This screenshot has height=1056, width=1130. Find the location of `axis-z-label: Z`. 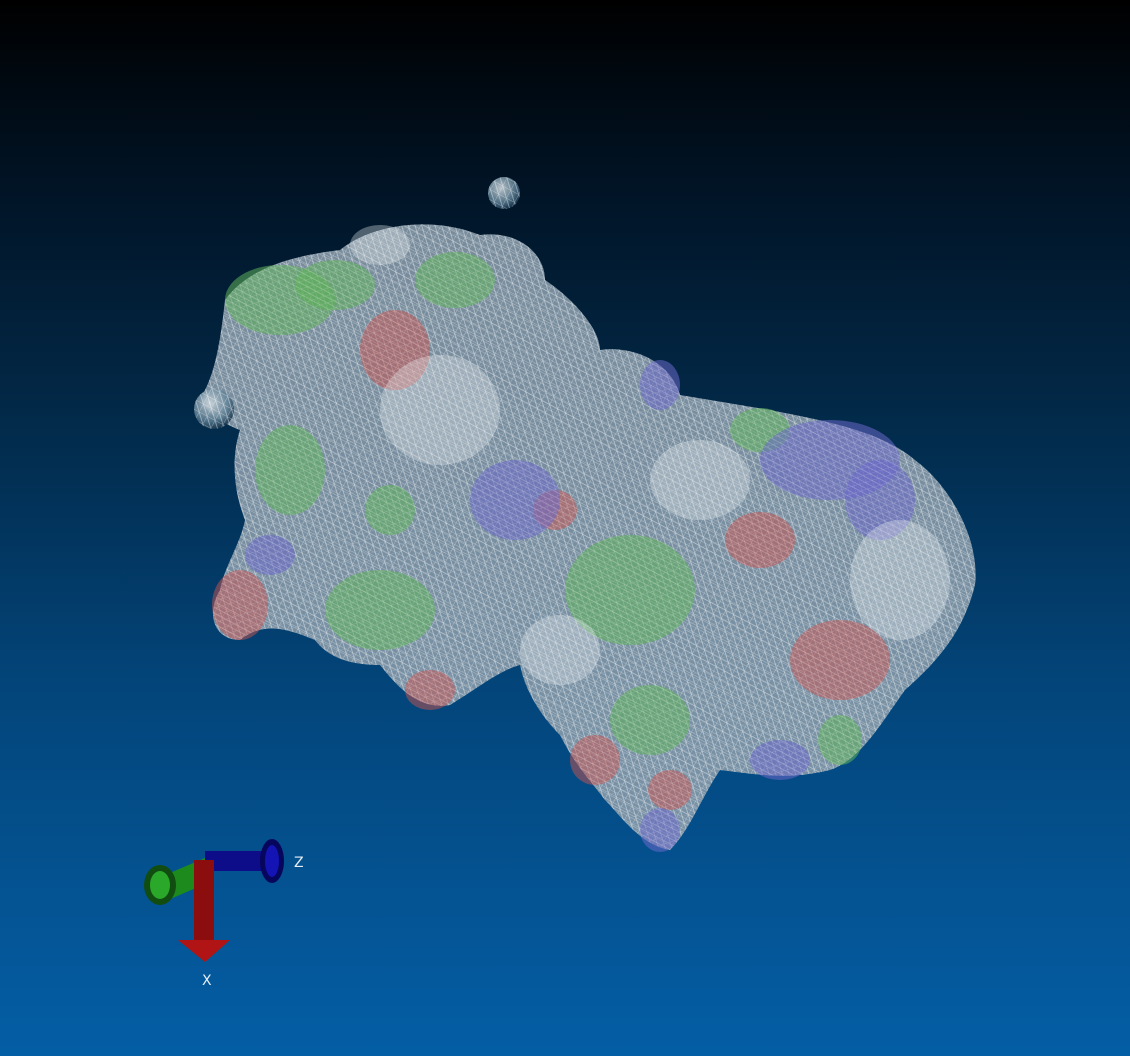

axis-z-label: Z is located at coordinates (299, 863).